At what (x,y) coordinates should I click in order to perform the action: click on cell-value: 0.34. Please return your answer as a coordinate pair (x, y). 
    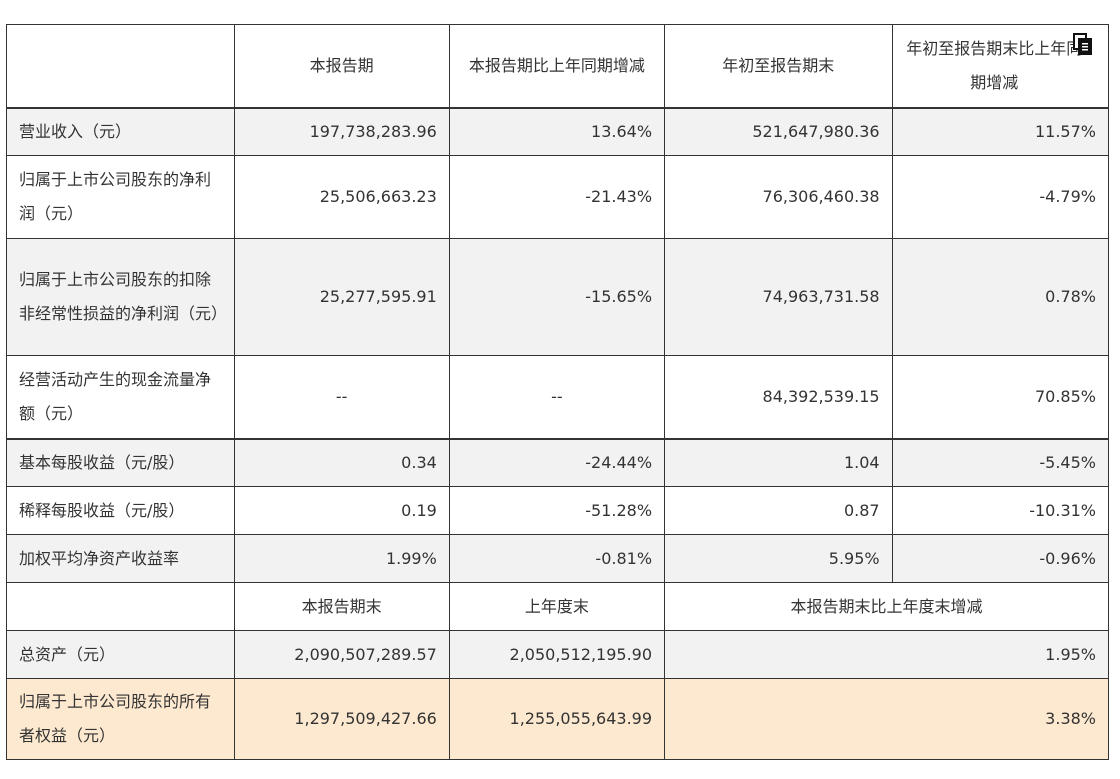
    Looking at the image, I should click on (341, 462).